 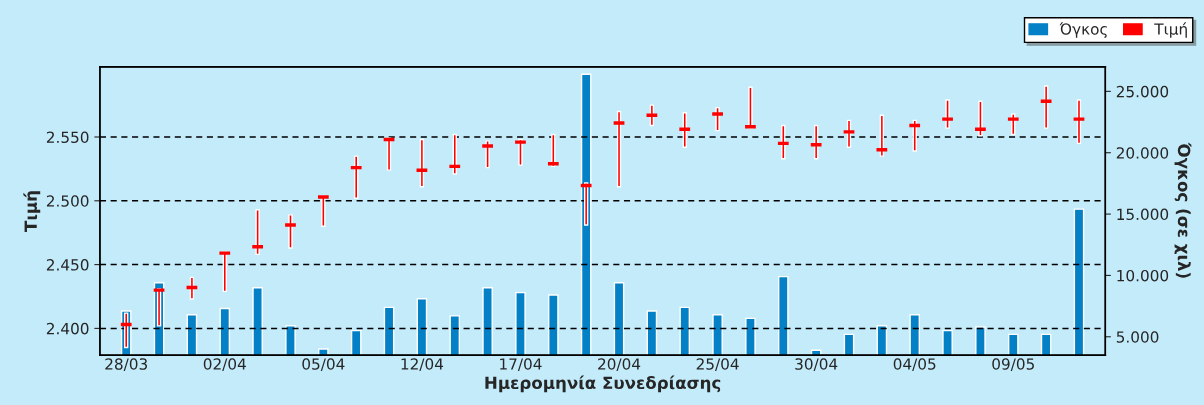 What do you see at coordinates (619, 364) in the screenshot?
I see `x-tick-label: 20/04` at bounding box center [619, 364].